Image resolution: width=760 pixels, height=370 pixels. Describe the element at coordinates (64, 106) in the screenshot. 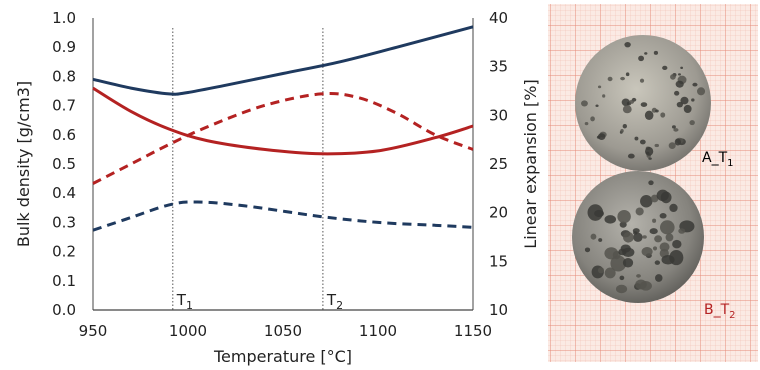

I see `y-left-tick-label: 0.7` at that location.